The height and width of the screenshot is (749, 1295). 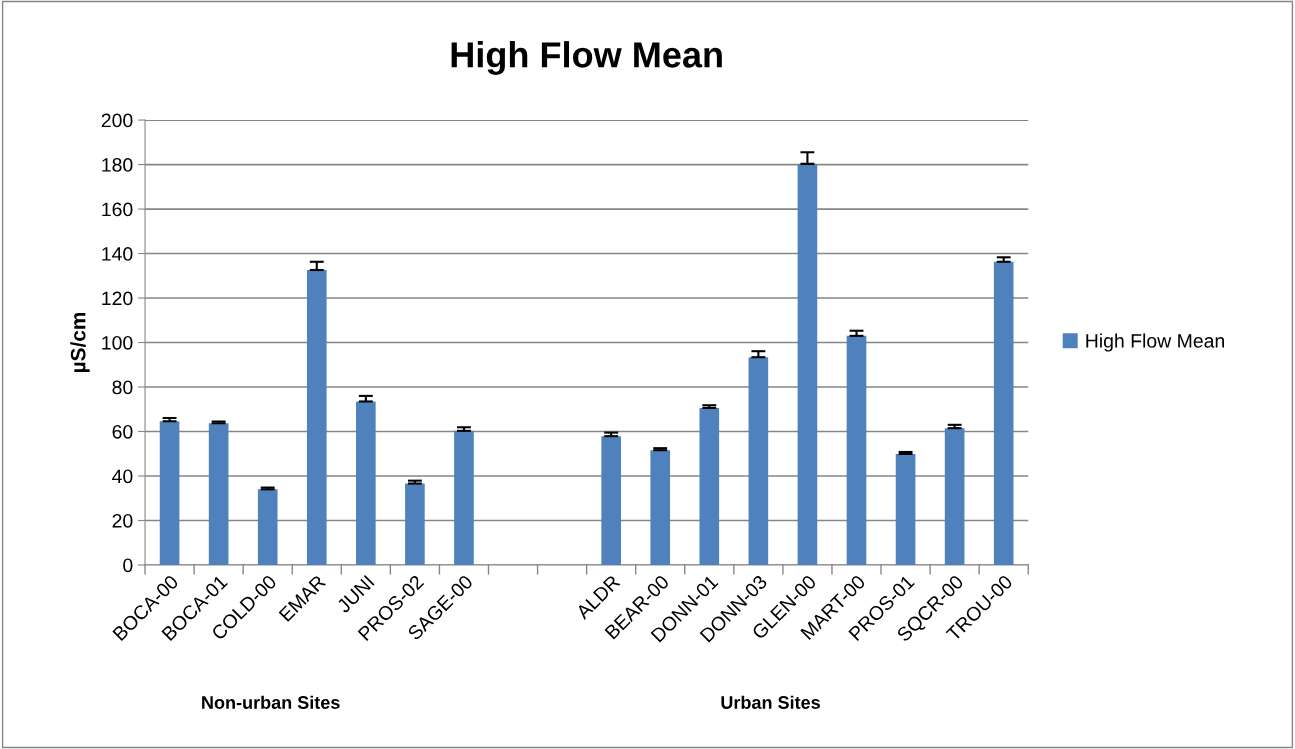 What do you see at coordinates (586, 58) in the screenshot?
I see `chart-title: High Flow Mean` at bounding box center [586, 58].